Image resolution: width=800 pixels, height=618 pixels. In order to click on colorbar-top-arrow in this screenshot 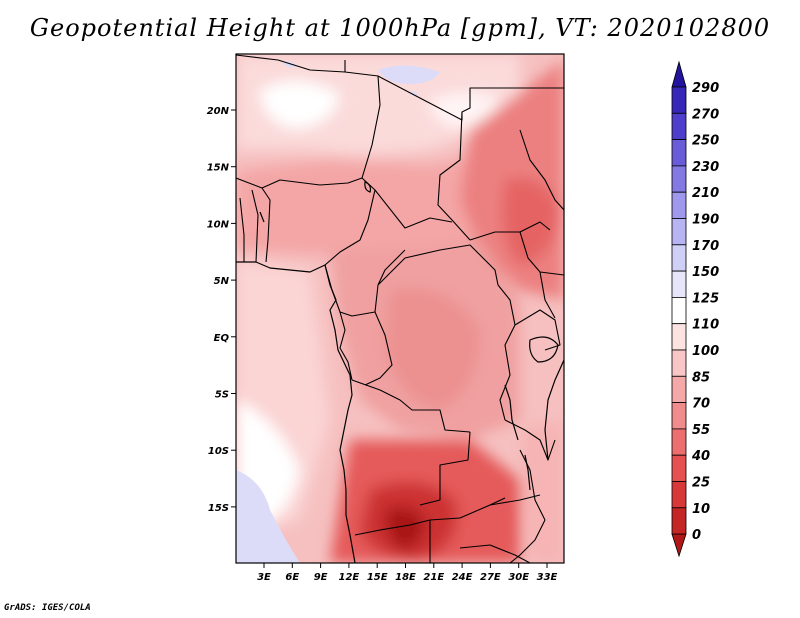, I will do `click(679, 74)`.